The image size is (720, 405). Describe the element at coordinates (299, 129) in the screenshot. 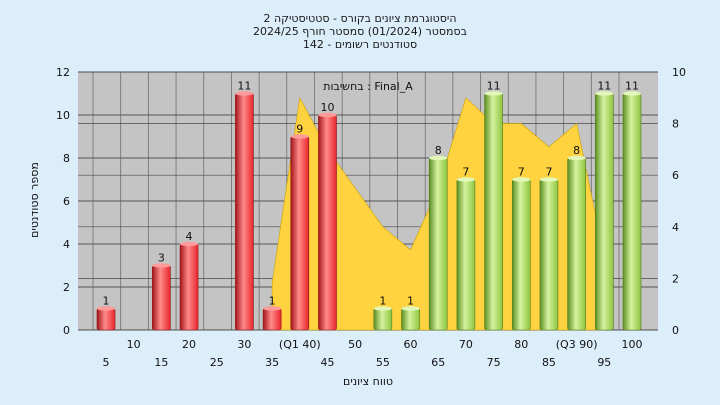

I see `data-label: 9` at that location.